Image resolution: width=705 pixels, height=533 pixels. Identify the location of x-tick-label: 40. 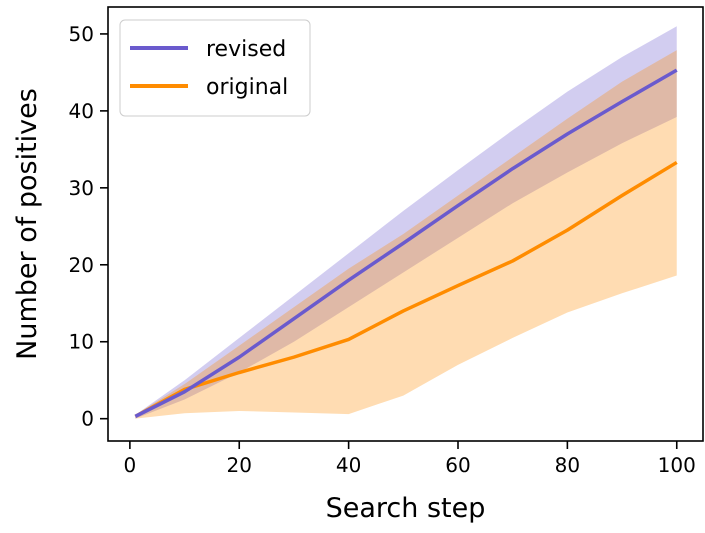
(349, 465).